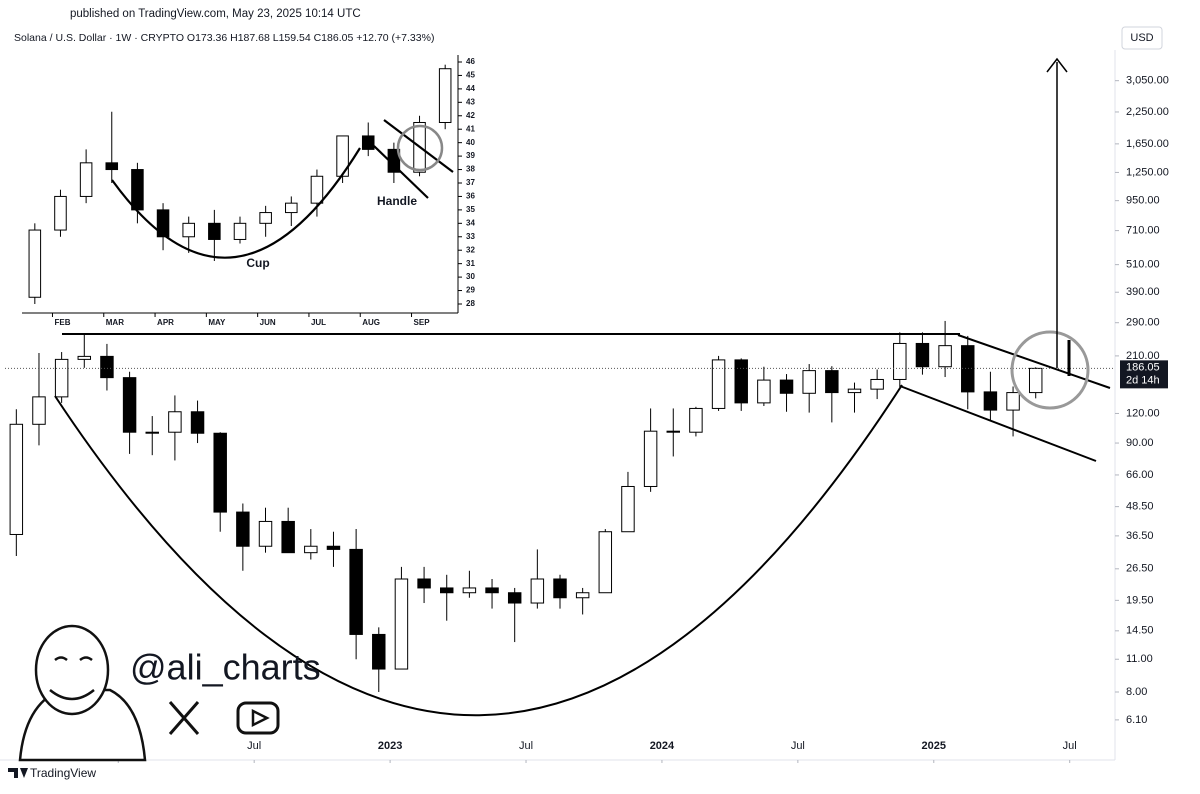  What do you see at coordinates (1143, 367) in the screenshot?
I see `last-price-label: 186.05` at bounding box center [1143, 367].